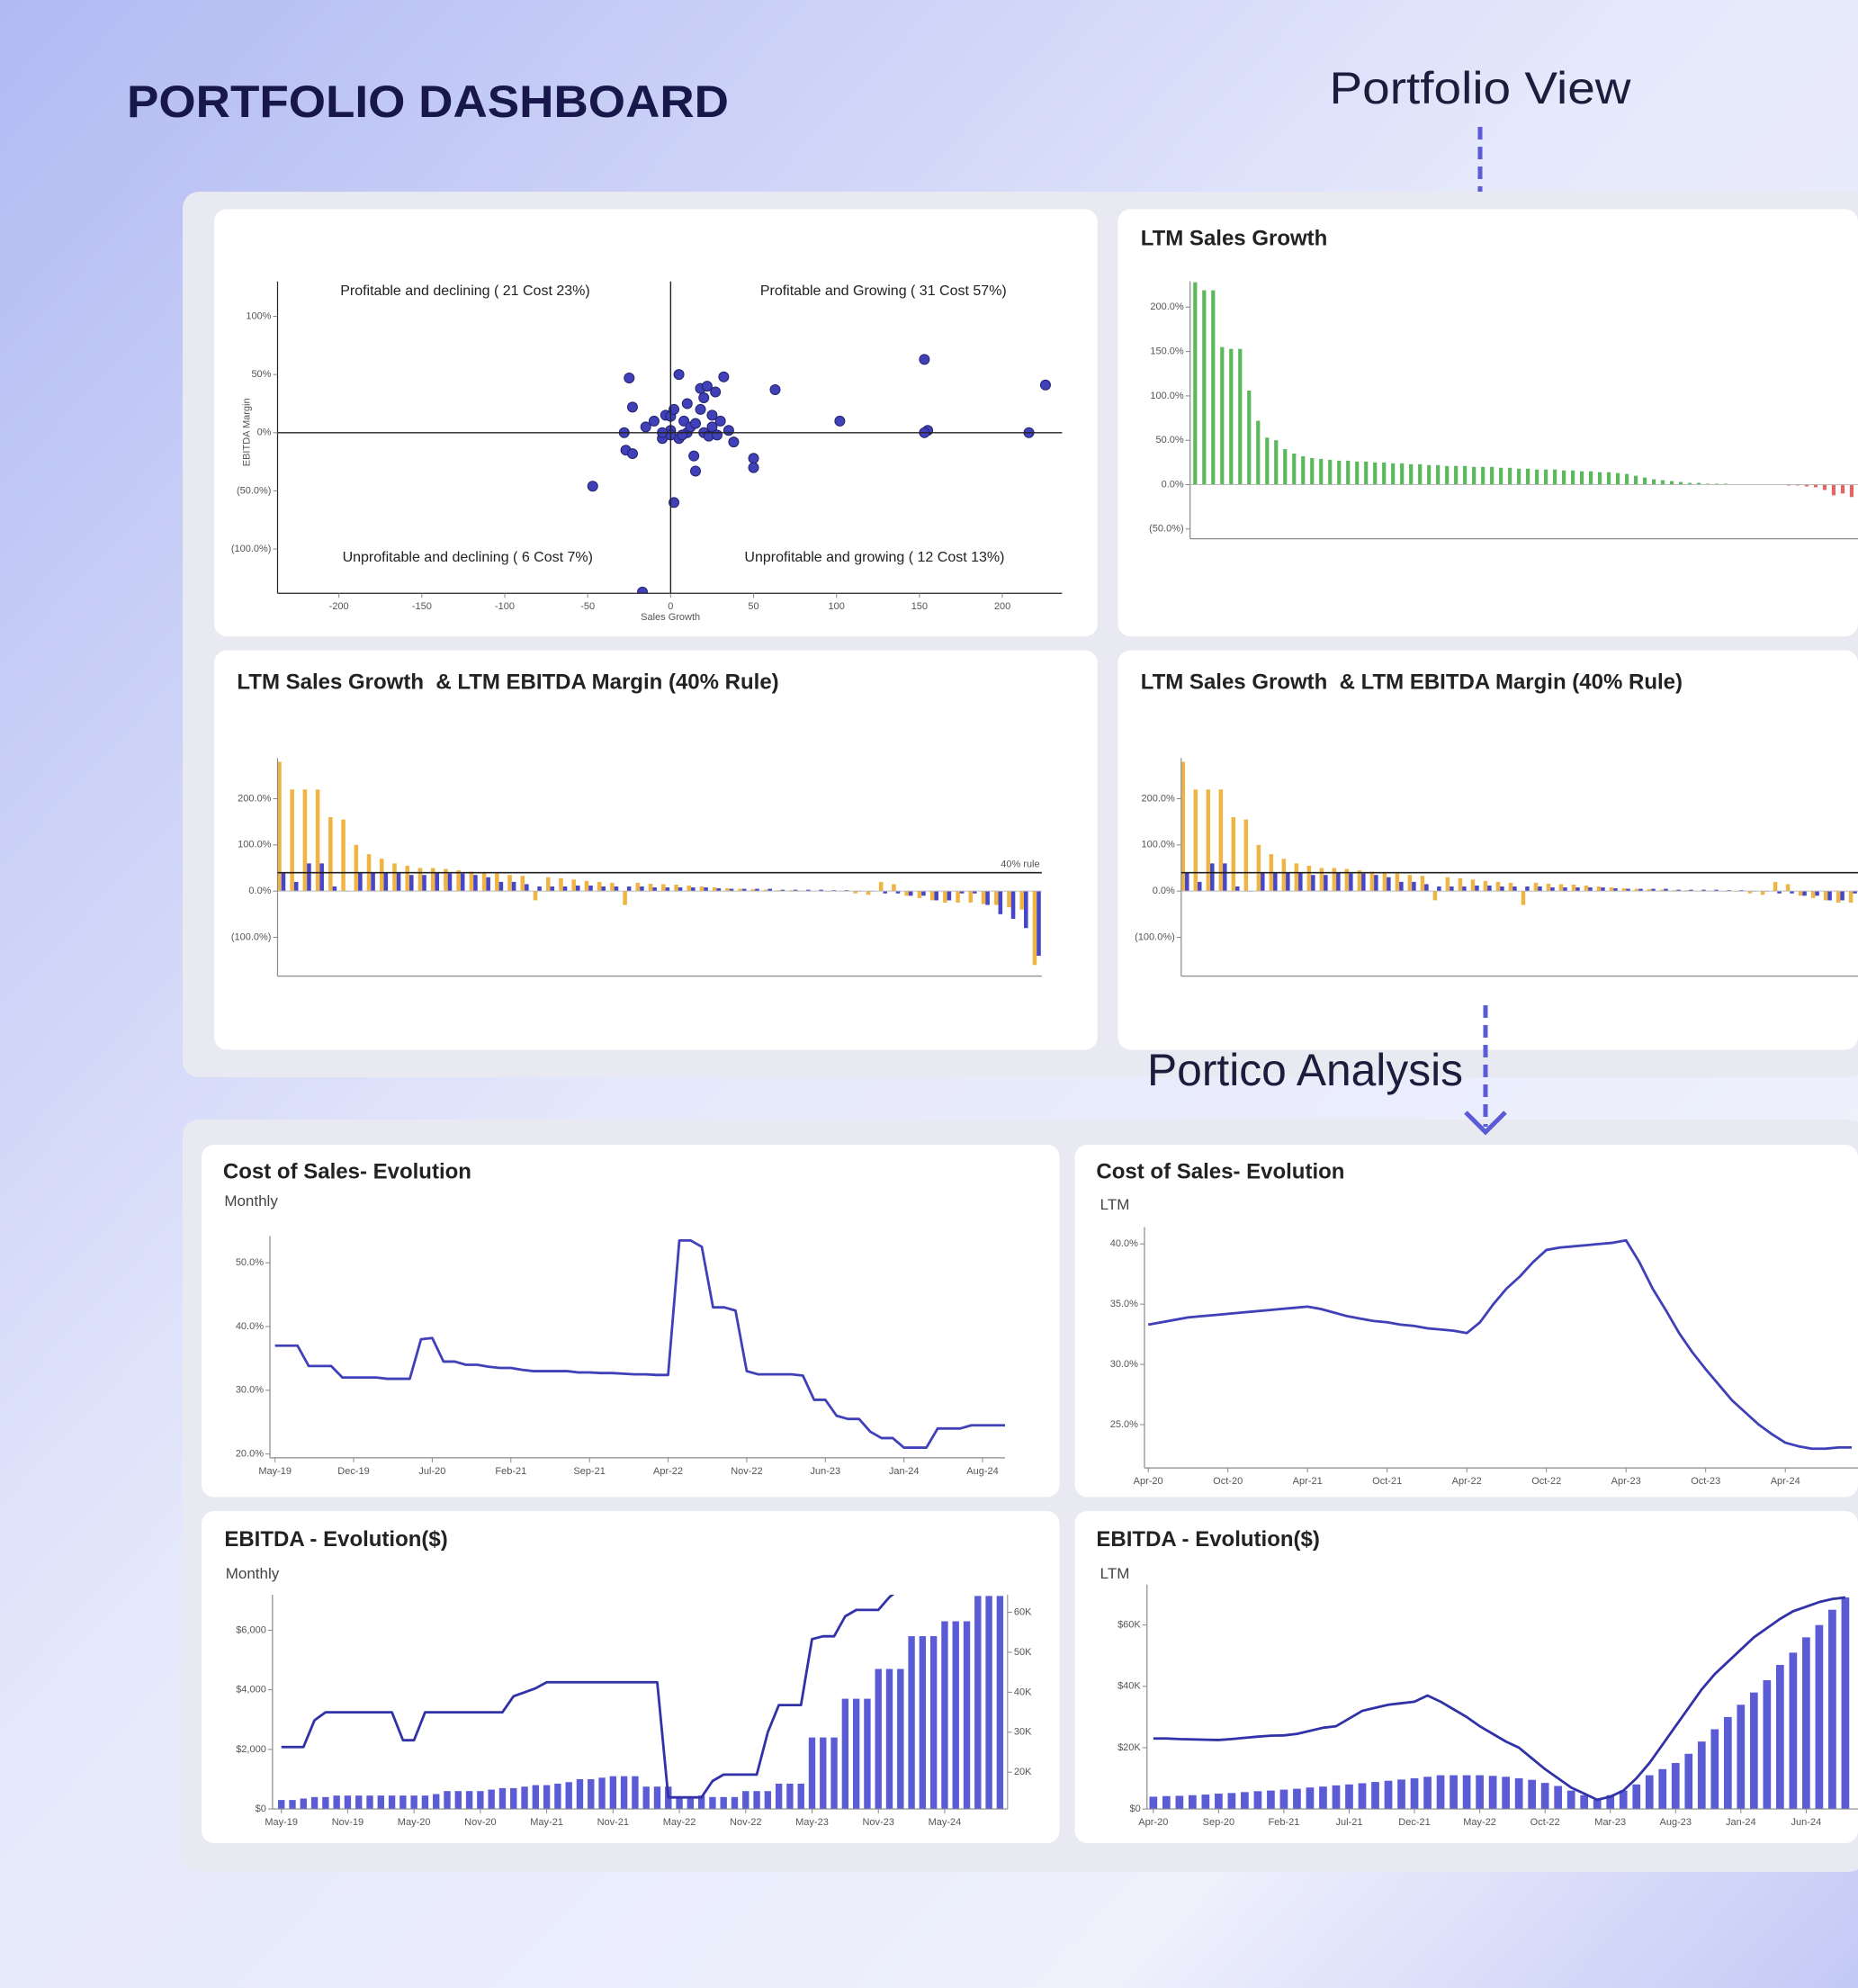 The width and height of the screenshot is (1858, 1988). What do you see at coordinates (1350, 1823) in the screenshot?
I see `x-tick-label: Jul-21` at bounding box center [1350, 1823].